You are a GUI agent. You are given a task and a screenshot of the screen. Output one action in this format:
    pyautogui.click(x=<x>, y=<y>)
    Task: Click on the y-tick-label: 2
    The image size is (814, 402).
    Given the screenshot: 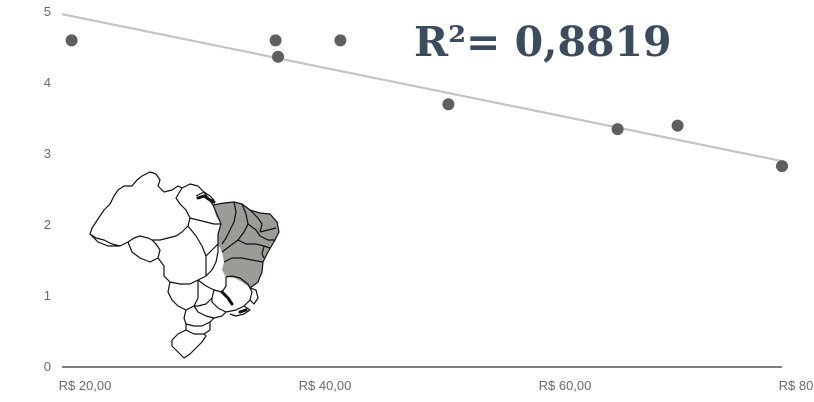 What is the action you would take?
    pyautogui.click(x=47, y=224)
    